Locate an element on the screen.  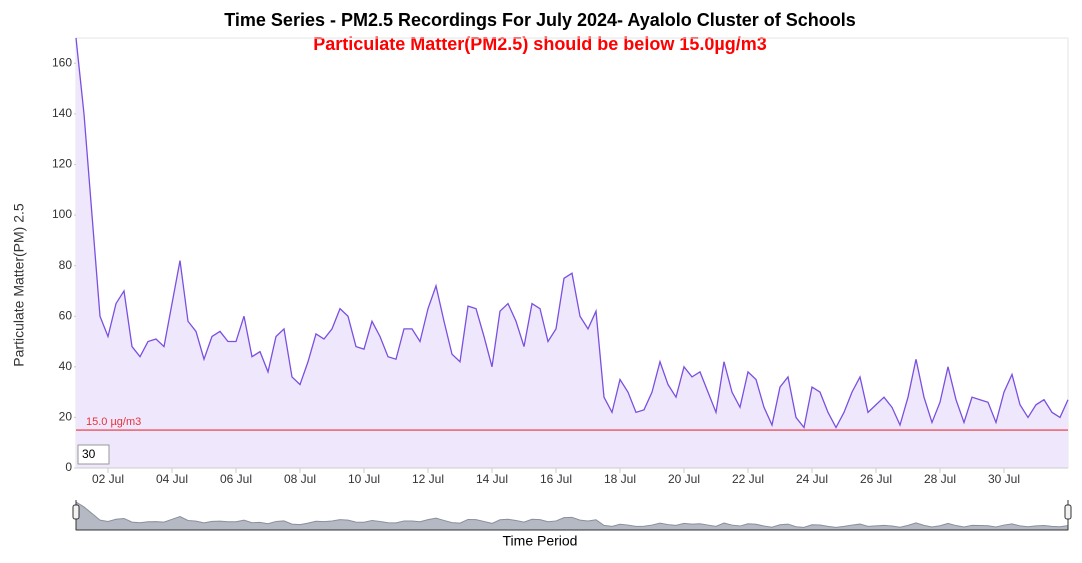
x-axis-title: Time Period is located at coordinates (540, 541).